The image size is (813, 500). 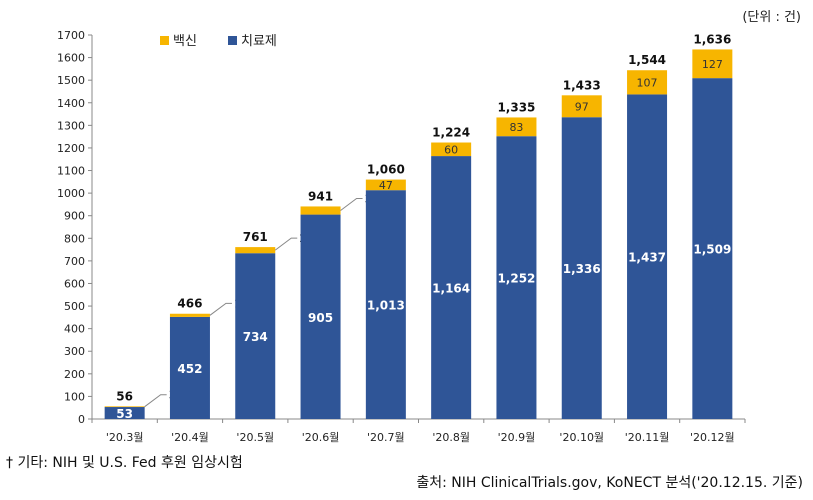 I want to click on vaccine-value-label: 47, so click(x=386, y=185).